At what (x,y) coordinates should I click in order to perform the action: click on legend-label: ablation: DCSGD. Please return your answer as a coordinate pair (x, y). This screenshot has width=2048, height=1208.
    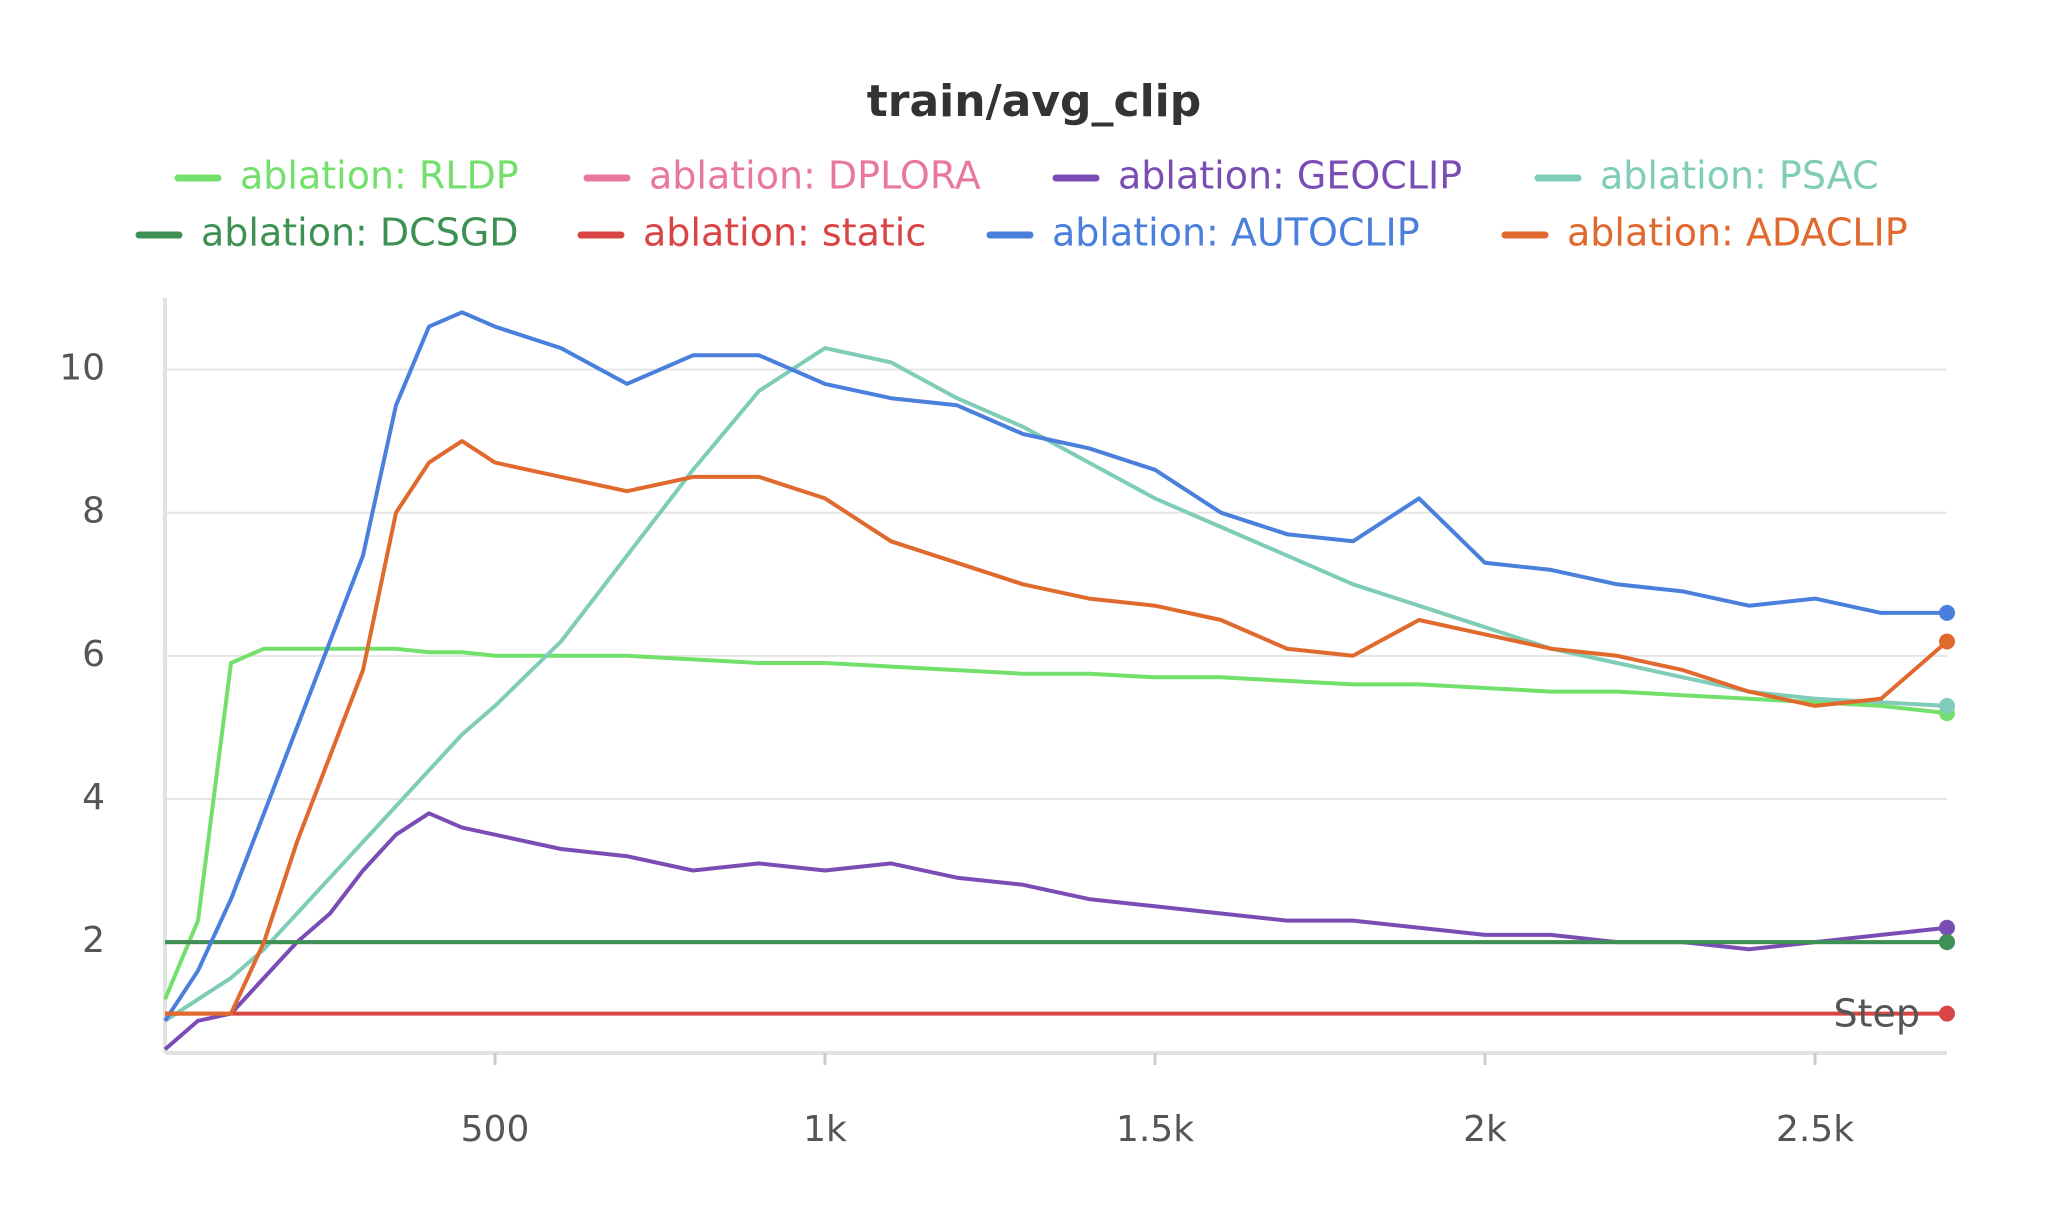
    Looking at the image, I should click on (360, 233).